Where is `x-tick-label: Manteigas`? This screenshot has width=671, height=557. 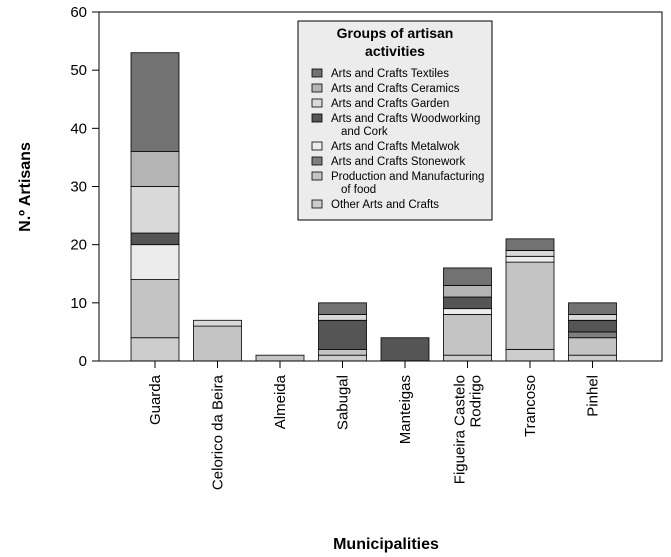
x-tick-label: Manteigas is located at coordinates (405, 409).